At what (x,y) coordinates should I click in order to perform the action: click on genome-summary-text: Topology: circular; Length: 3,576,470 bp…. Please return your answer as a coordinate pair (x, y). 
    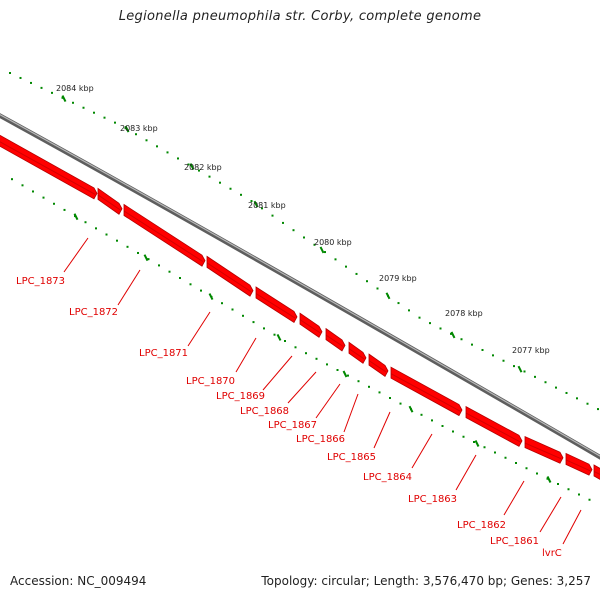
    Looking at the image, I should click on (426, 581).